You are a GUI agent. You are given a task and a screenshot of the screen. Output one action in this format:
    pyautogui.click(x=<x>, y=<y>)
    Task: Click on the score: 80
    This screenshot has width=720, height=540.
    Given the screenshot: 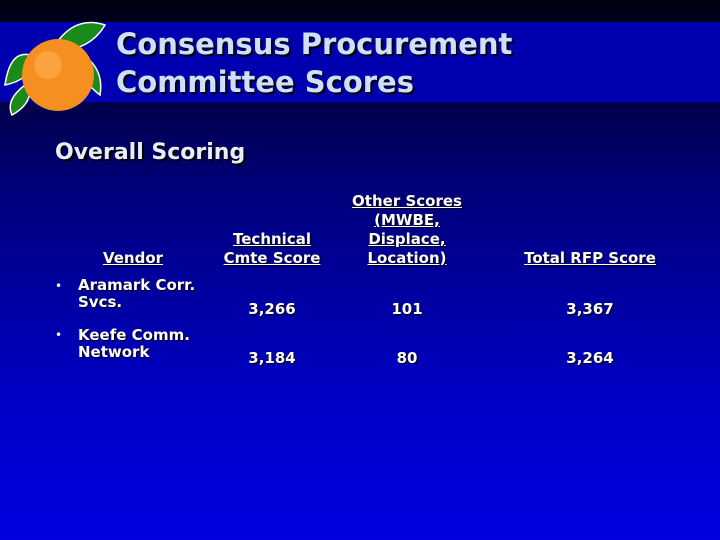 What is the action you would take?
    pyautogui.click(x=407, y=358)
    